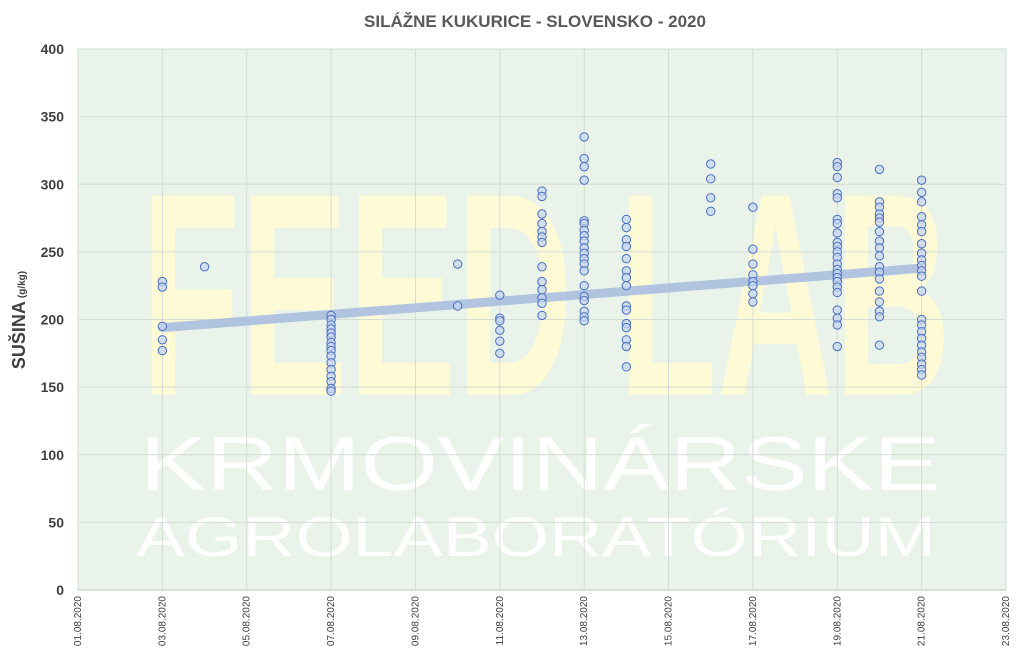  What do you see at coordinates (584, 621) in the screenshot?
I see `x-tick-label: 13.08.2020` at bounding box center [584, 621].